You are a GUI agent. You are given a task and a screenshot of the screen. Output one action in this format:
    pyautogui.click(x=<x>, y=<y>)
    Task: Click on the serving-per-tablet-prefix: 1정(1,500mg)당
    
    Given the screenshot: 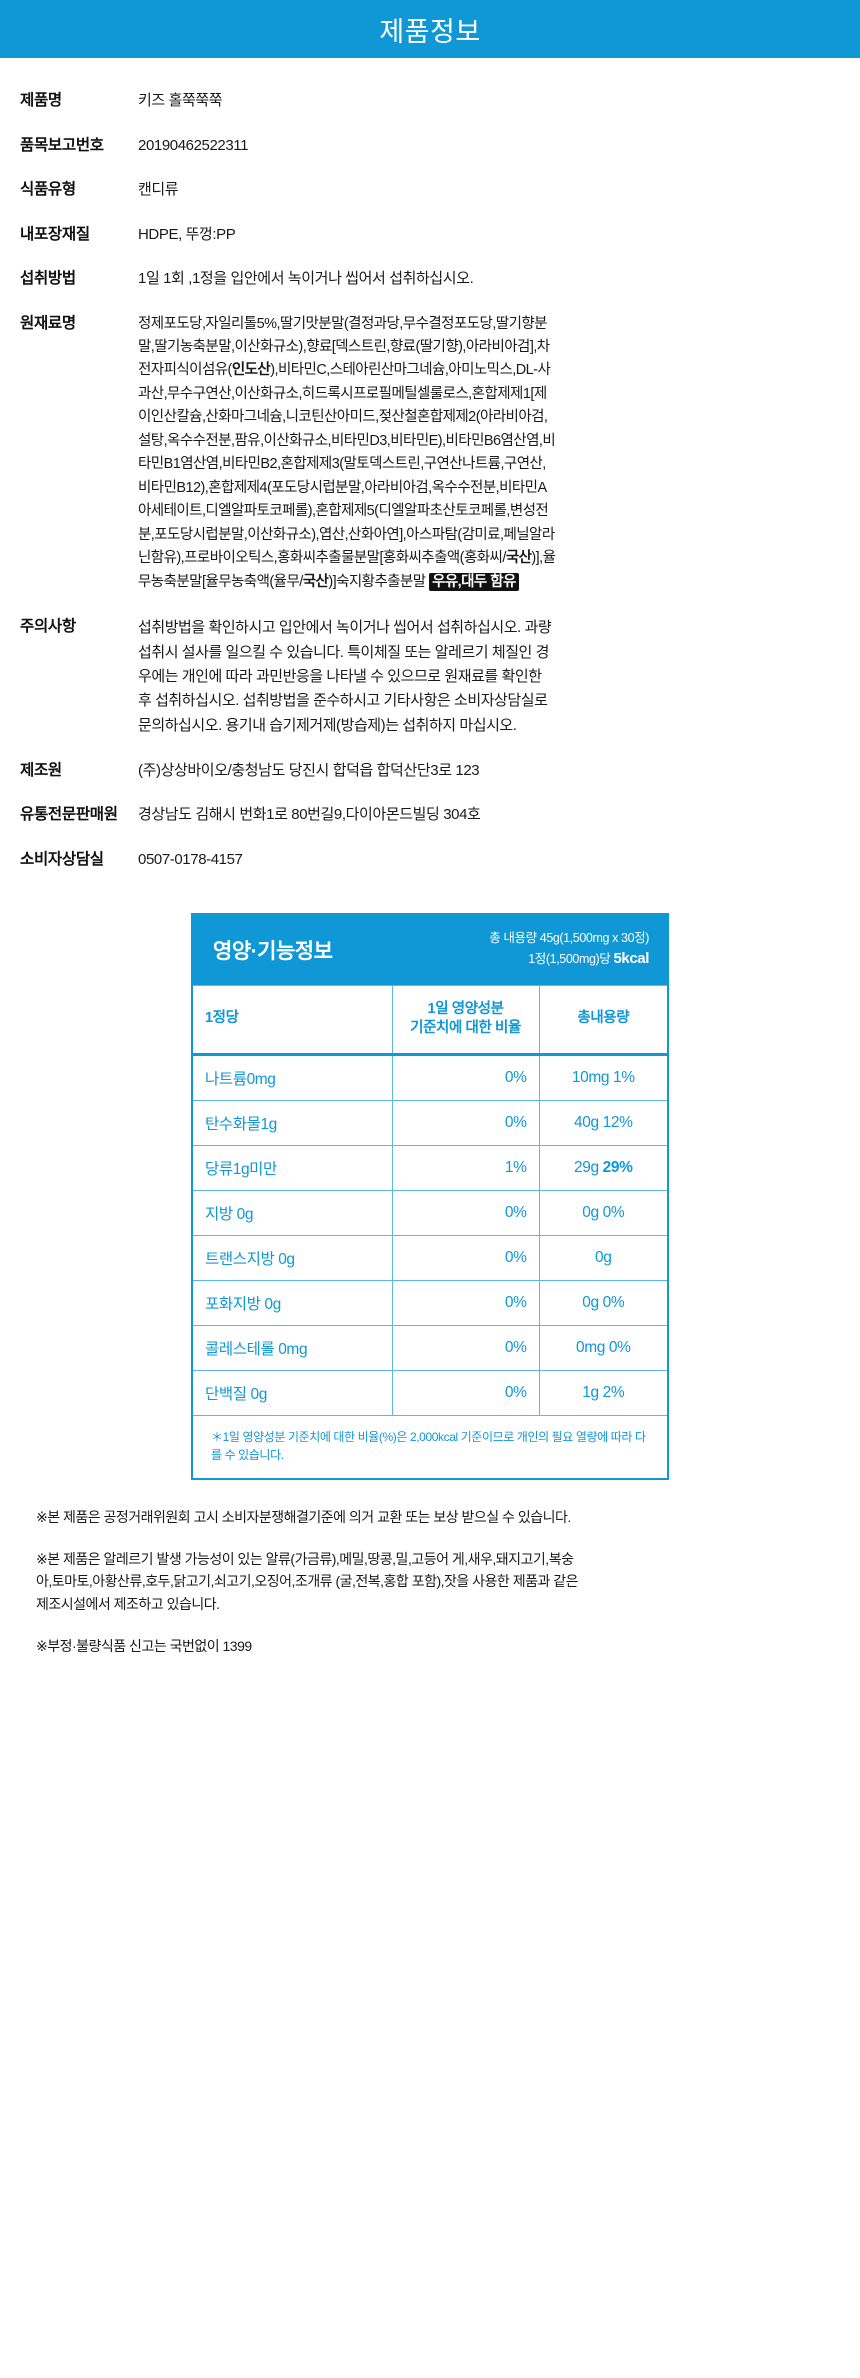 What is the action you would take?
    pyautogui.click(x=571, y=959)
    